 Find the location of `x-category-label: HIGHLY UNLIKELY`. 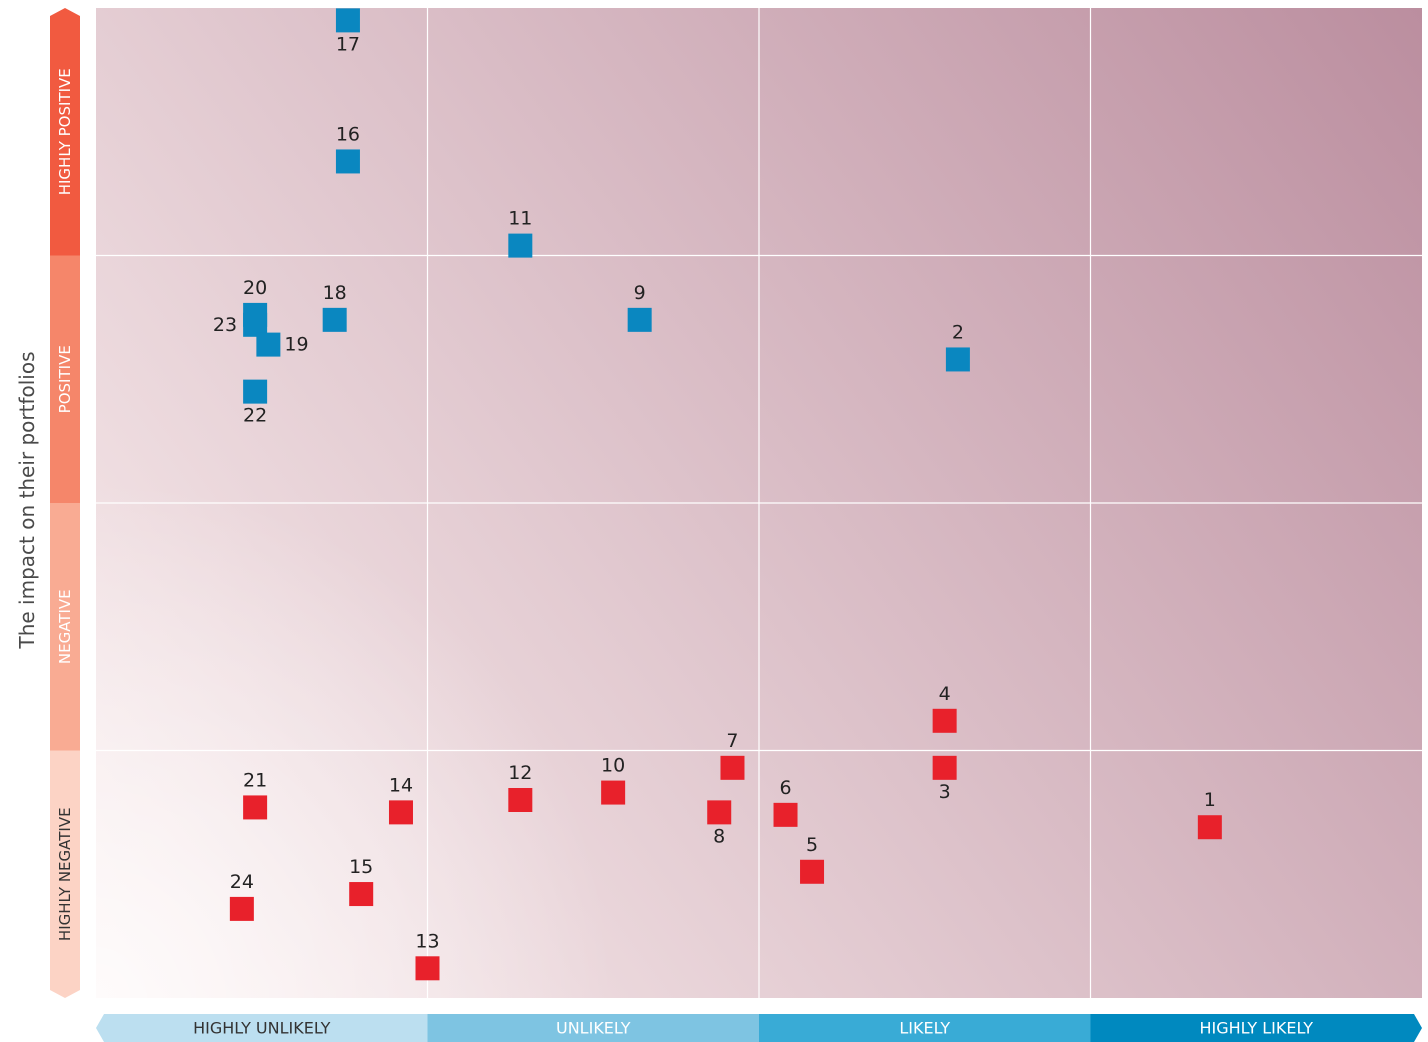

x-category-label: HIGHLY UNLIKELY is located at coordinates (262, 1028).